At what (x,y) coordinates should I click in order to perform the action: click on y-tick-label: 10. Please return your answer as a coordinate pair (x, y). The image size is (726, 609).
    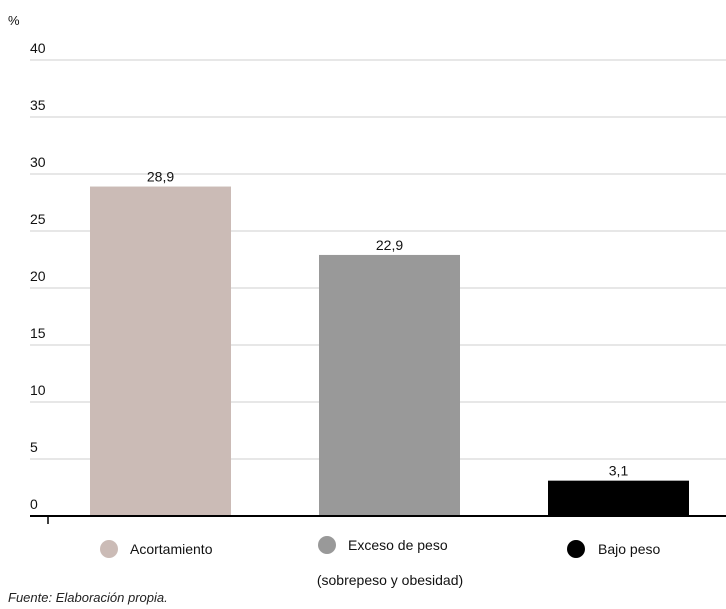
    Looking at the image, I should click on (38, 390).